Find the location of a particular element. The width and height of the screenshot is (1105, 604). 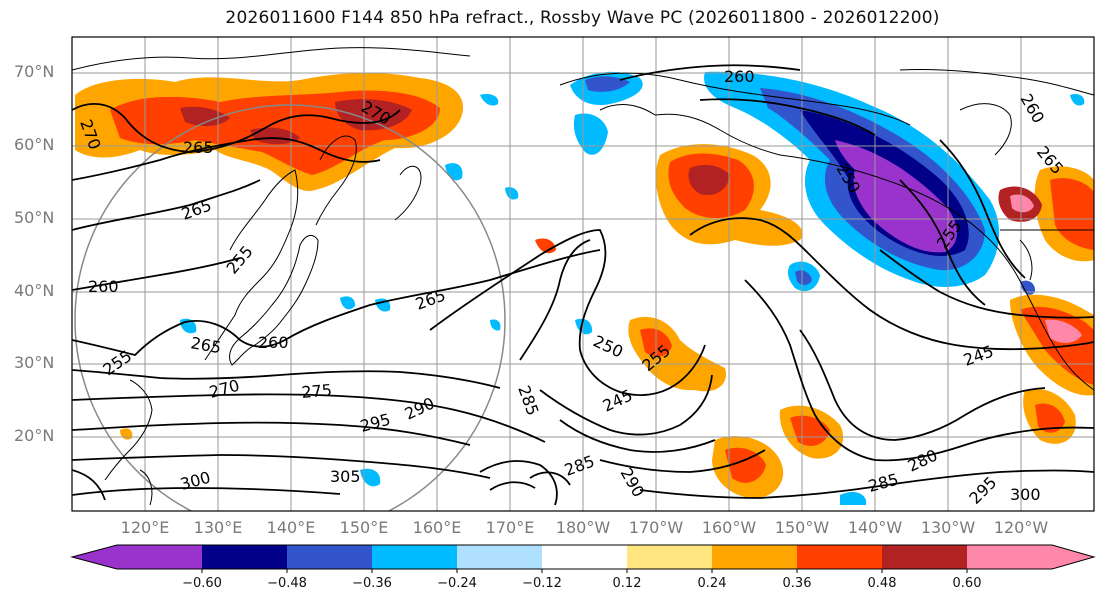

lat-label: 60°N is located at coordinates (34, 144).